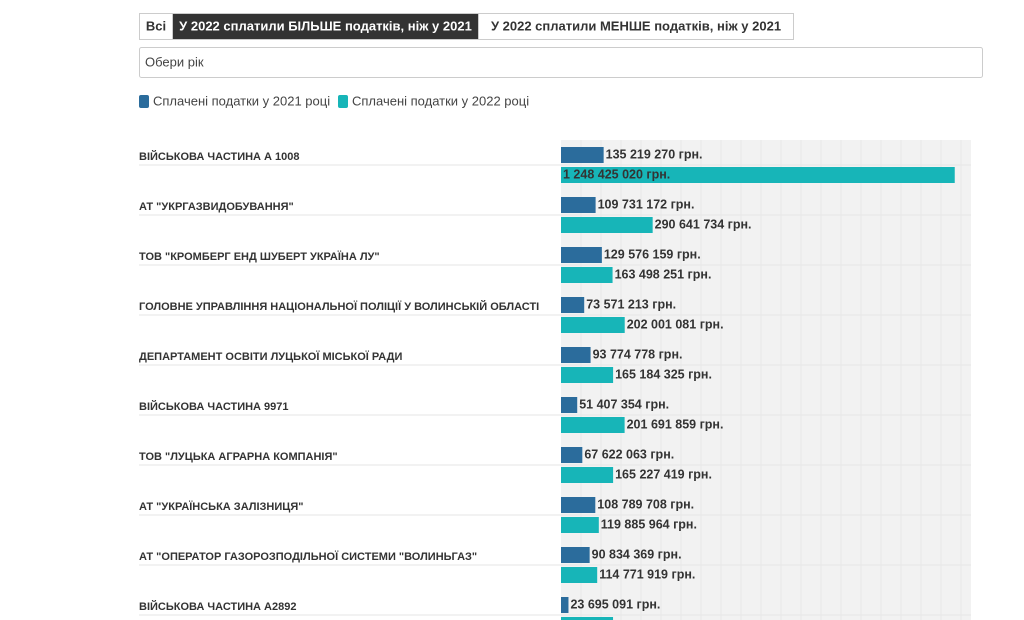  I want to click on category-label: ТОВ "ЛУЦЬКА АГРАРНА КОМПАНІЯ", so click(238, 457).